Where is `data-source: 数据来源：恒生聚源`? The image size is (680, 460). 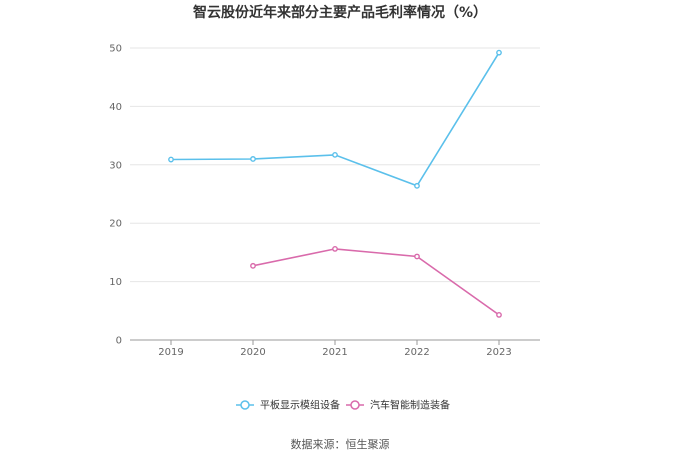 data-source: 数据来源：恒生聚源 is located at coordinates (340, 444).